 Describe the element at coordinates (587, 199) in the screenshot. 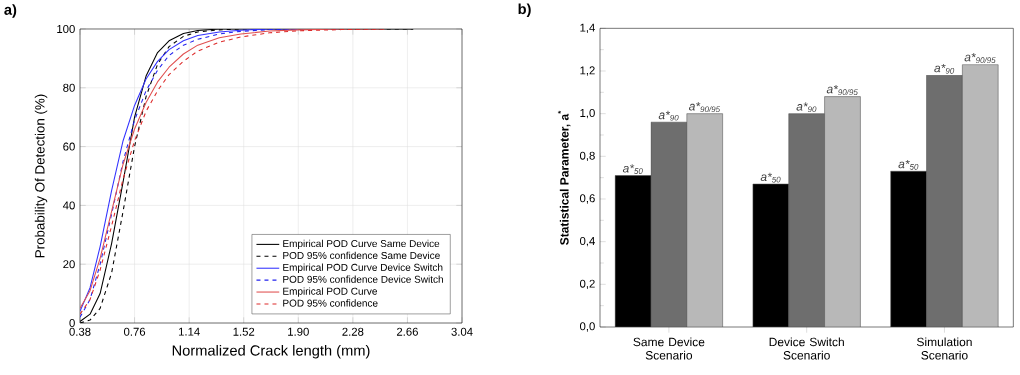

I see `y-tick-label: 0,6` at that location.